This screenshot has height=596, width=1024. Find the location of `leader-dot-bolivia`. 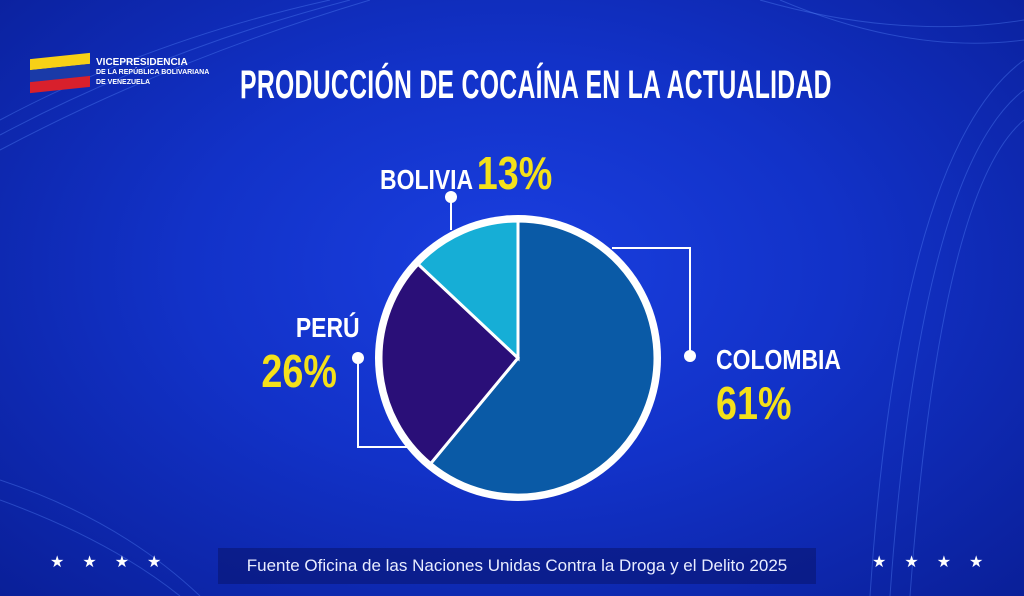

leader-dot-bolivia is located at coordinates (451, 197).